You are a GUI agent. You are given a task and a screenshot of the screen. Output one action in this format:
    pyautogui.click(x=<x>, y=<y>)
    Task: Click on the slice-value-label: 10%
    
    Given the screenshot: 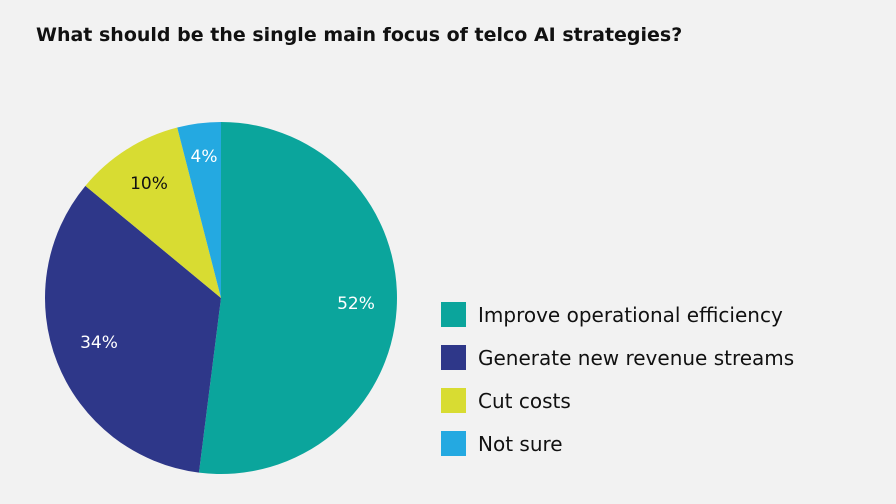 What is the action you would take?
    pyautogui.click(x=149, y=184)
    